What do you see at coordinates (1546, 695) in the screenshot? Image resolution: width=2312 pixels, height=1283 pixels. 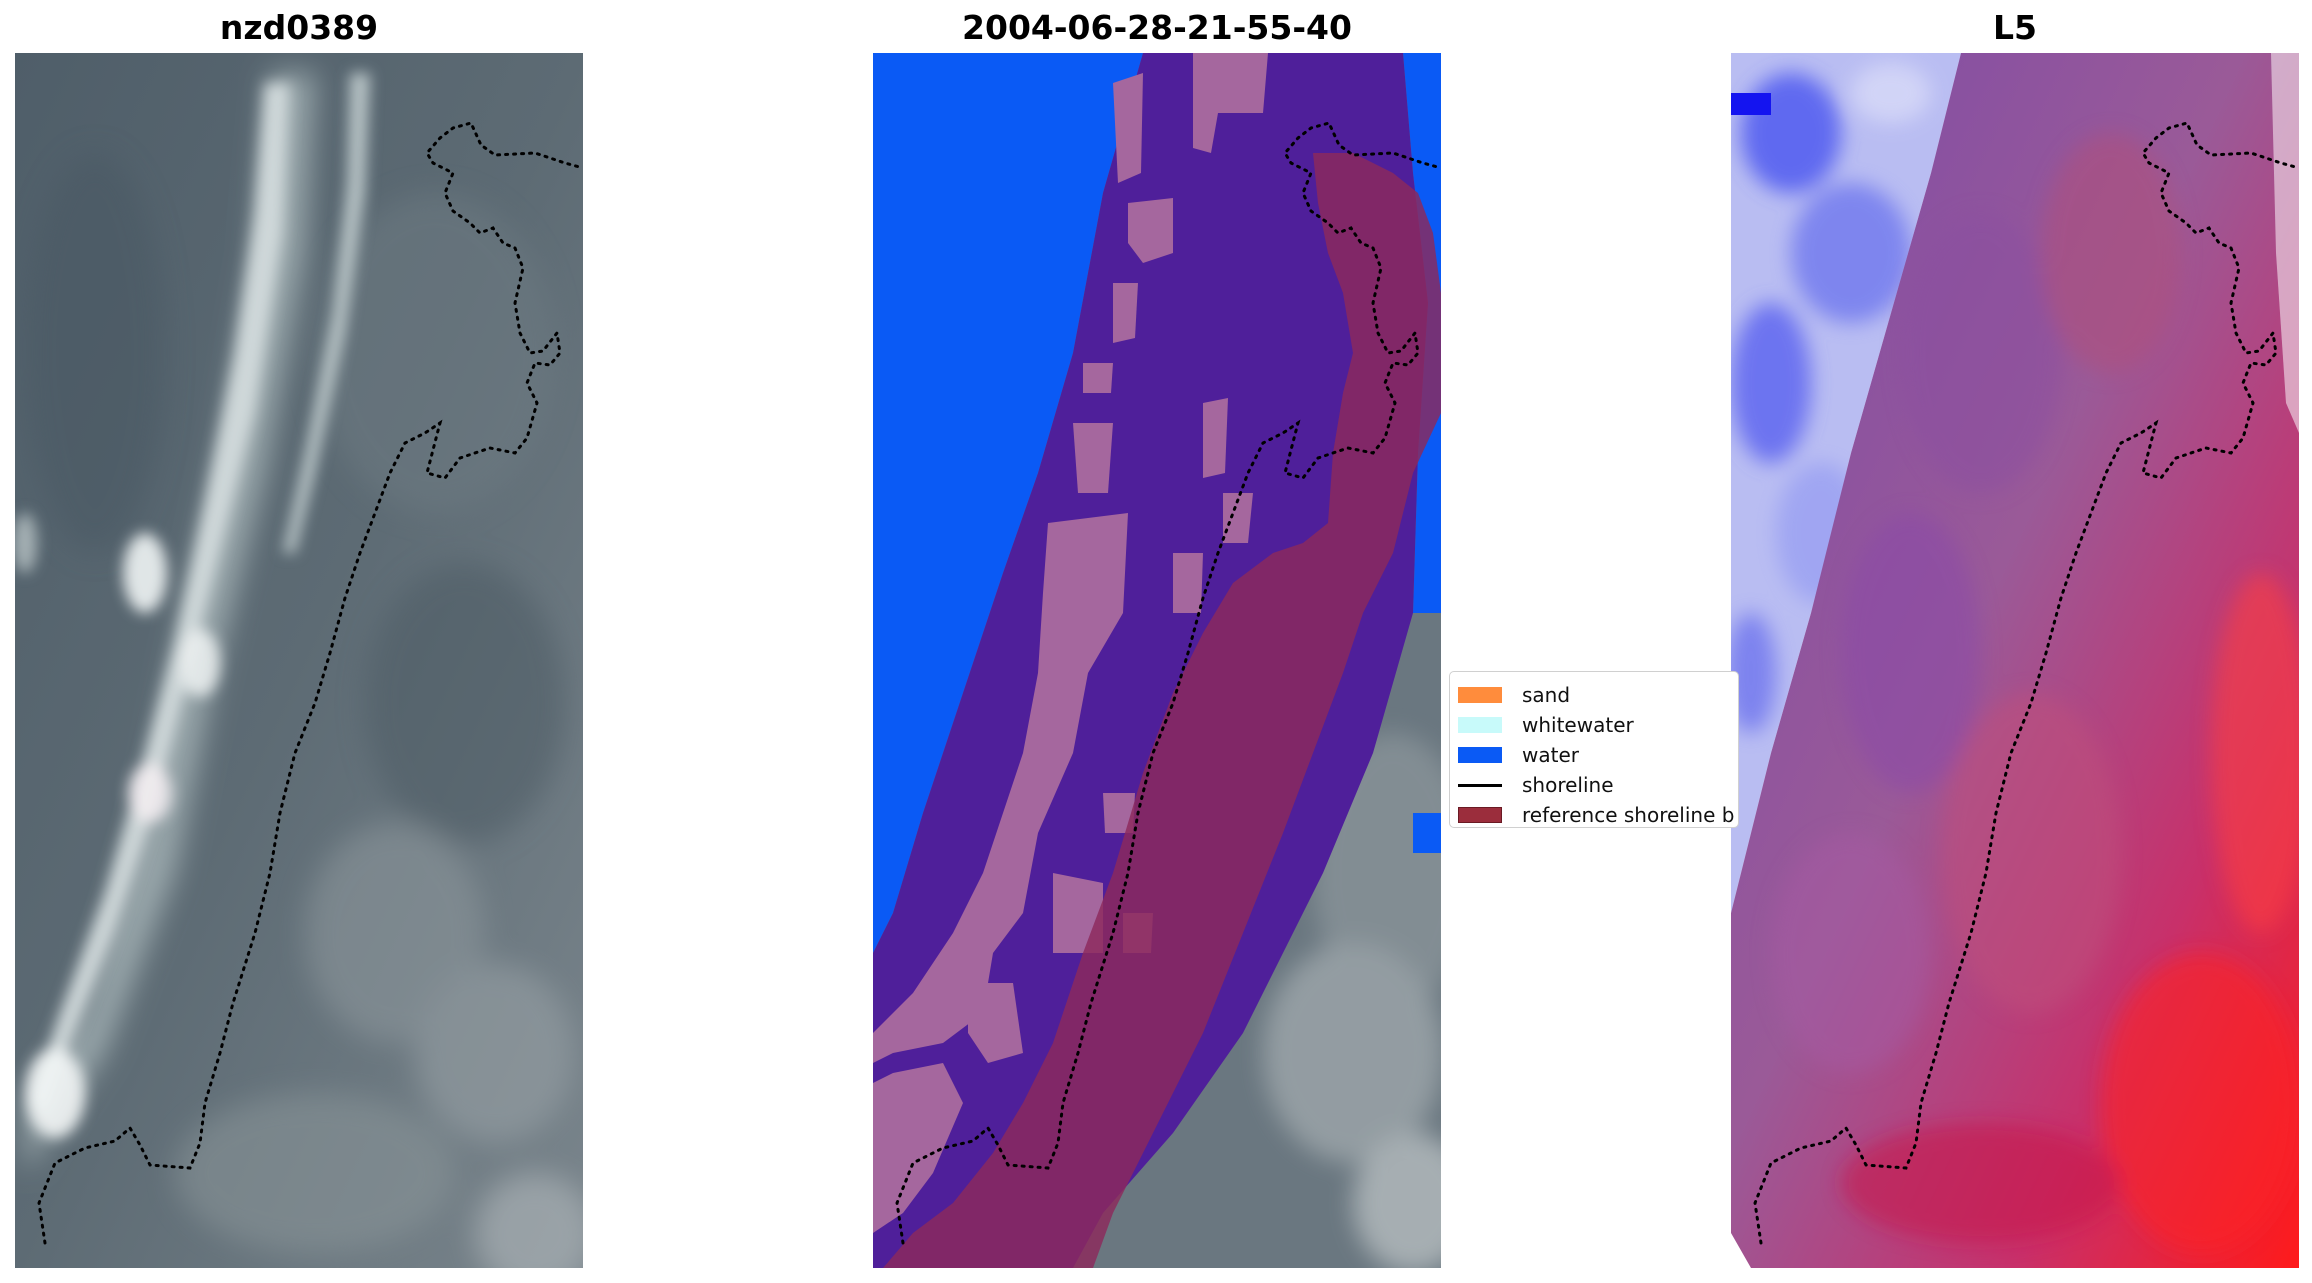 I see `legend-label-sand: sand` at bounding box center [1546, 695].